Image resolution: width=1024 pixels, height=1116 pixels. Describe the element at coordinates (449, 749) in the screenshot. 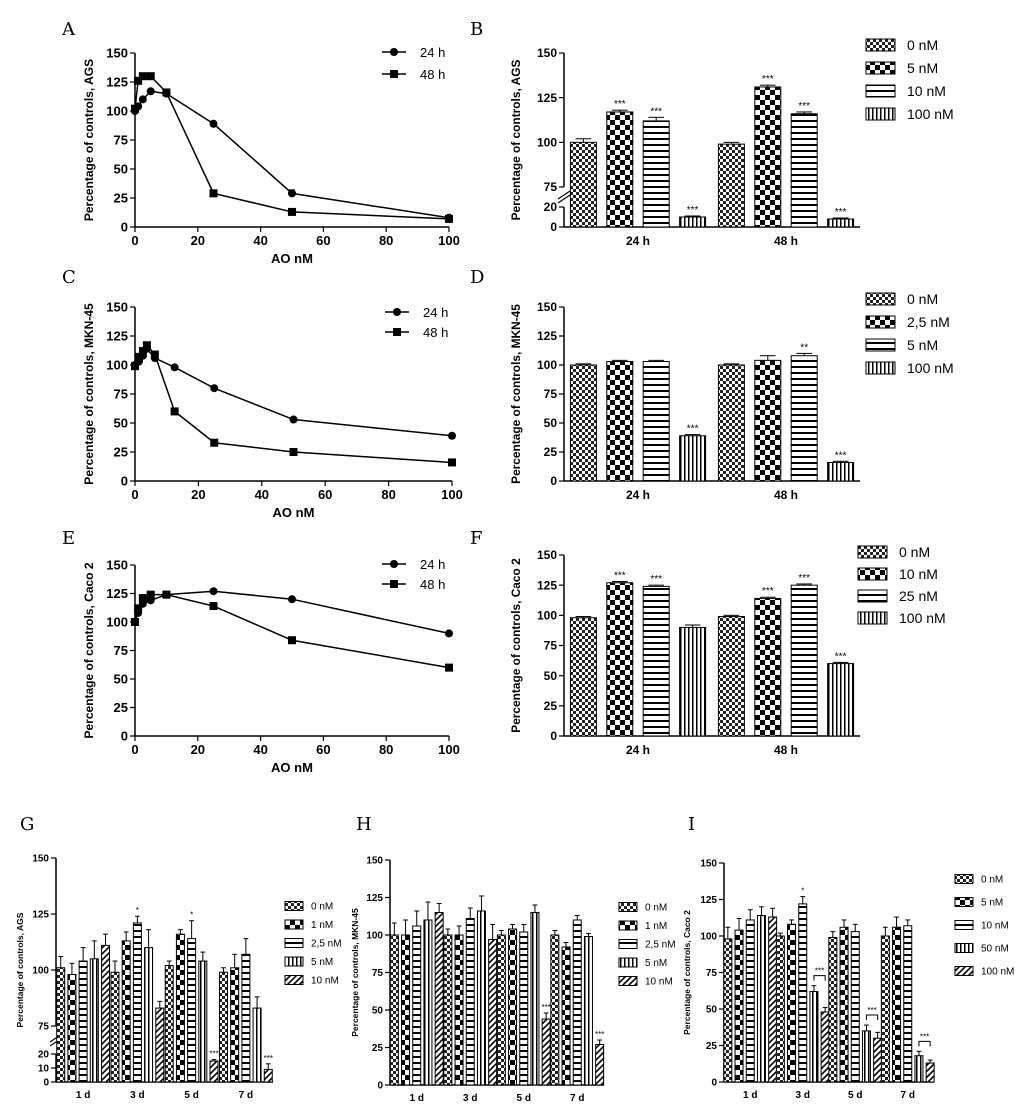

I see `chart-e-x-tick-label: 100` at that location.